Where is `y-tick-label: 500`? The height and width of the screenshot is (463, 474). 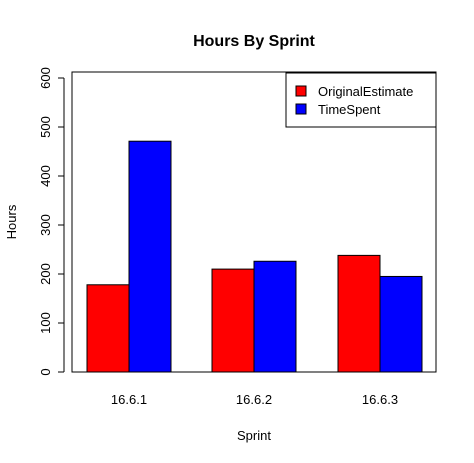 y-tick-label: 500 is located at coordinates (45, 127).